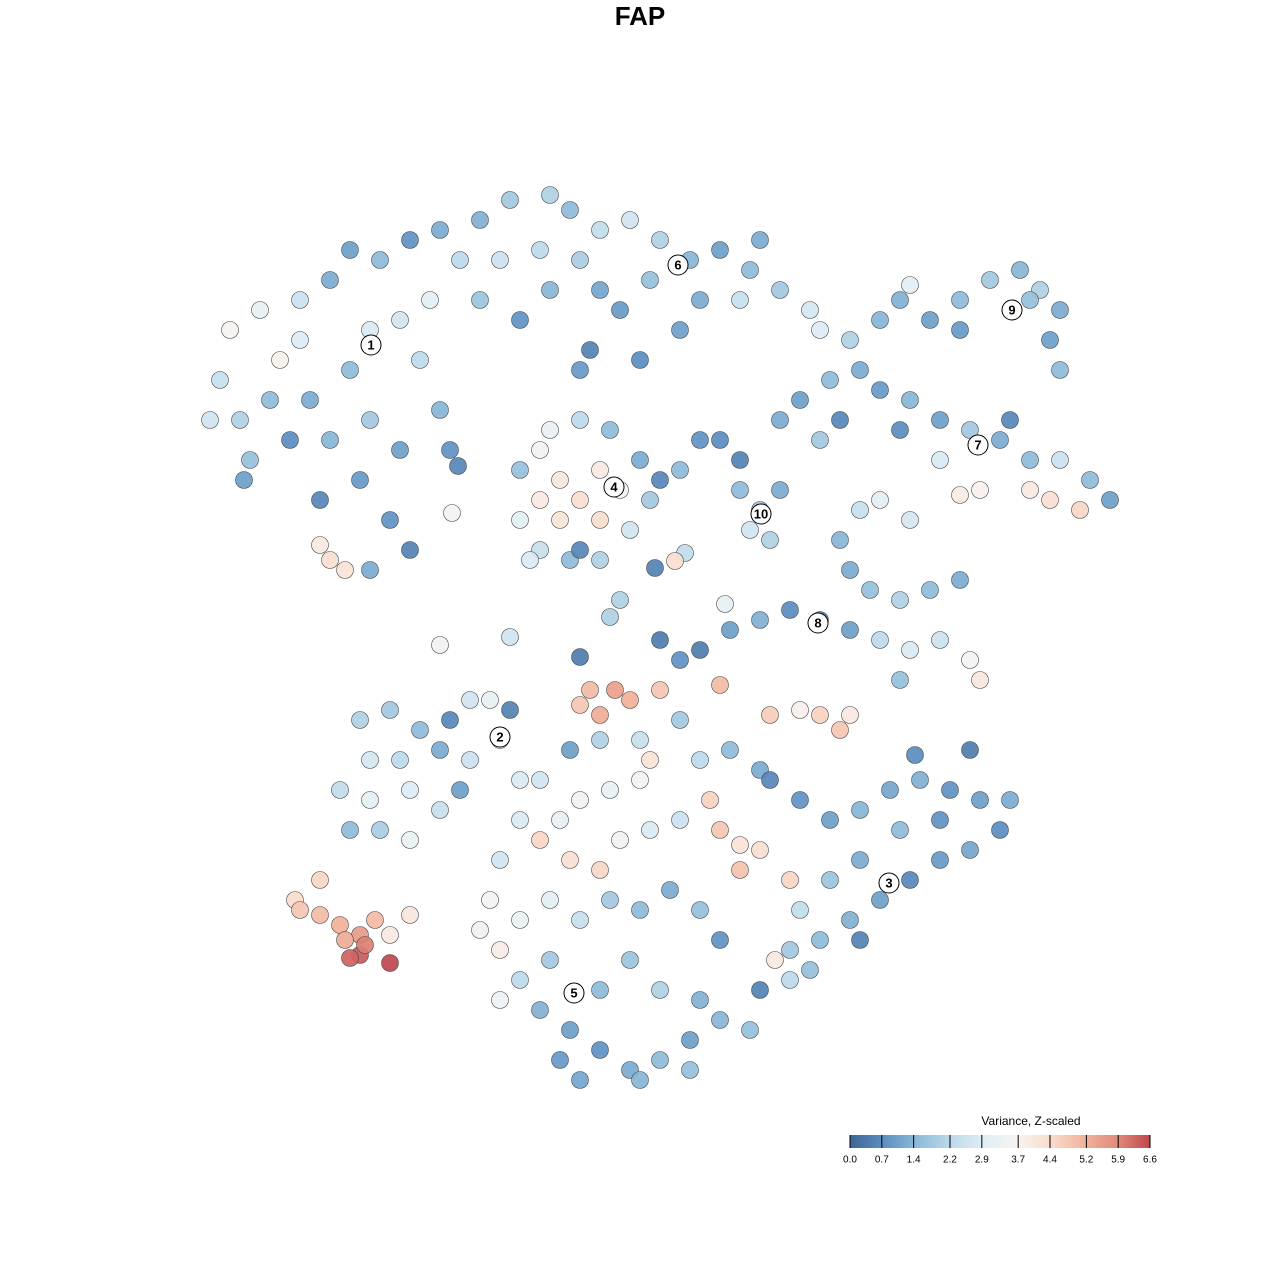  Describe the element at coordinates (500, 737) in the screenshot. I see `cluster-label-badge` at that location.